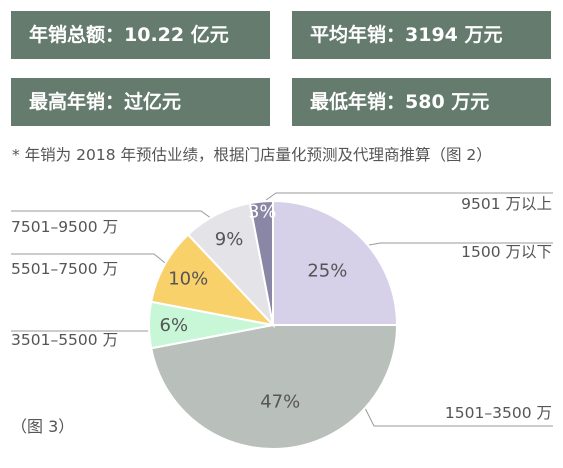 The image size is (563, 468). Describe the element at coordinates (153, 102) in the screenshot. I see `stat-value: 过亿元` at that location.